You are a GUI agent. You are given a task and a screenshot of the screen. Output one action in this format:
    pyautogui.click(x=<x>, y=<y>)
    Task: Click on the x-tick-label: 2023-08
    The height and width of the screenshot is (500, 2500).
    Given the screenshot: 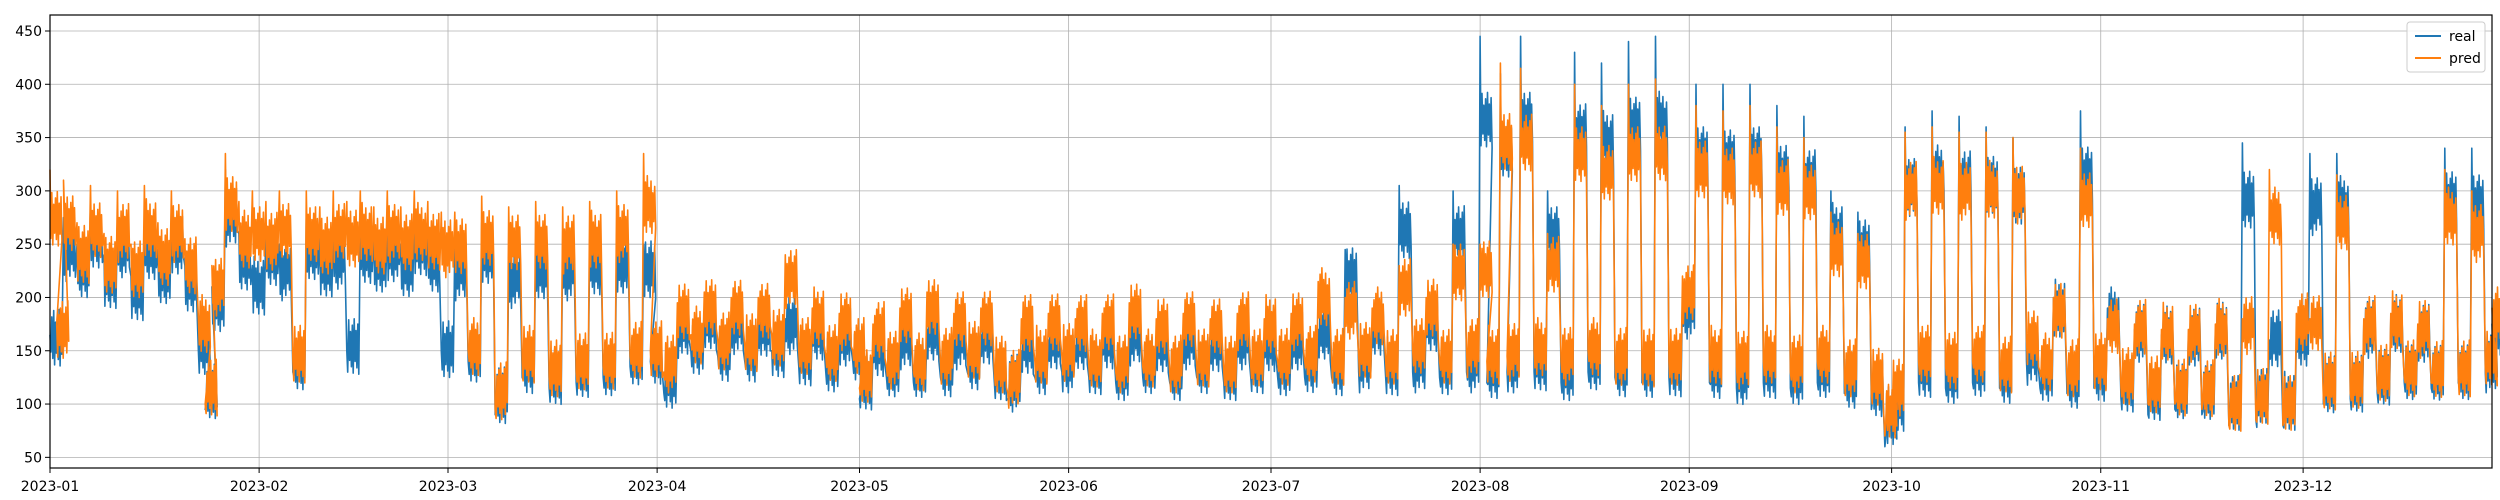 What is the action you would take?
    pyautogui.click(x=1480, y=487)
    